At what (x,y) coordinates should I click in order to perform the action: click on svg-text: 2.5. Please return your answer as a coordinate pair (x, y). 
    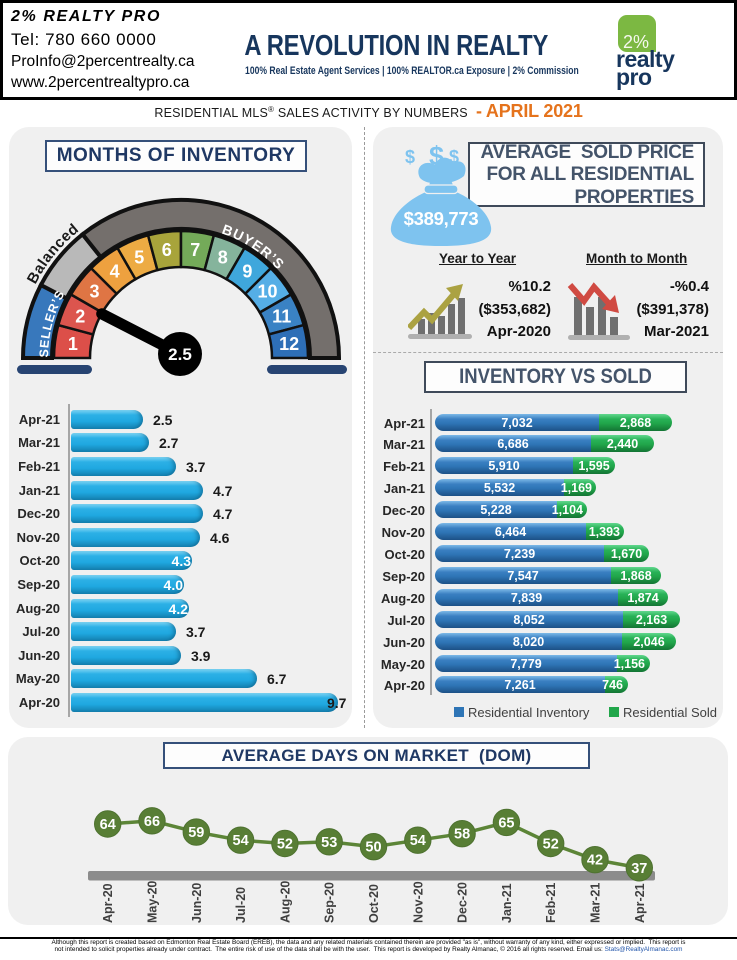
    Looking at the image, I should click on (180, 354).